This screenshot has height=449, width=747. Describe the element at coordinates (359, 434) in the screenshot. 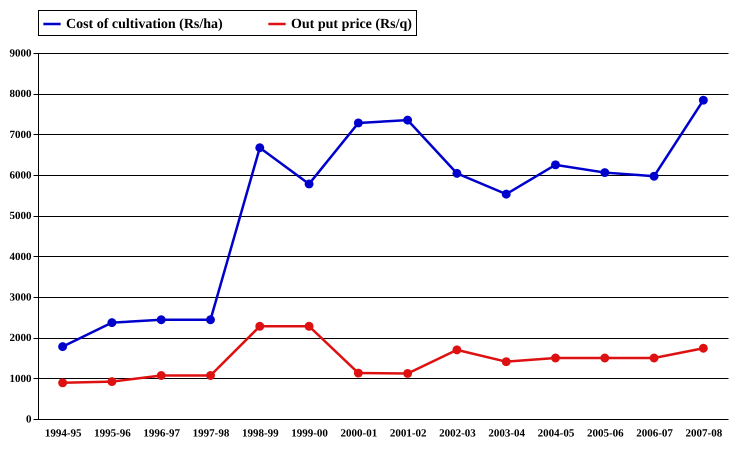

I see `x-tick-label: 2000-01` at that location.